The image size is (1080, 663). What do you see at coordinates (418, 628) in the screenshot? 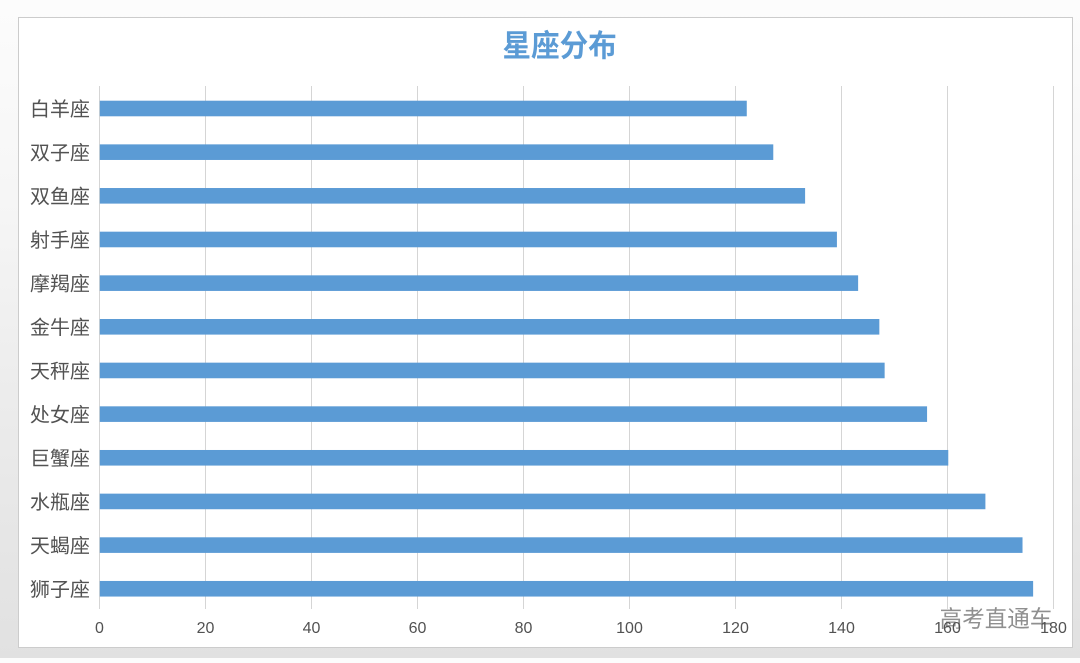
I see `svg-text: 60` at bounding box center [418, 628].